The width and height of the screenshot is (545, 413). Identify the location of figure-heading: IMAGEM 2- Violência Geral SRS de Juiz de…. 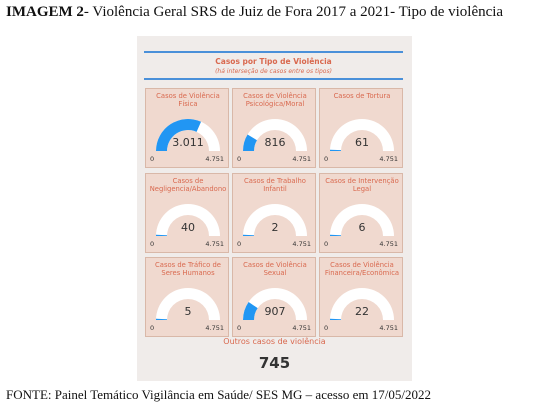
(273, 12).